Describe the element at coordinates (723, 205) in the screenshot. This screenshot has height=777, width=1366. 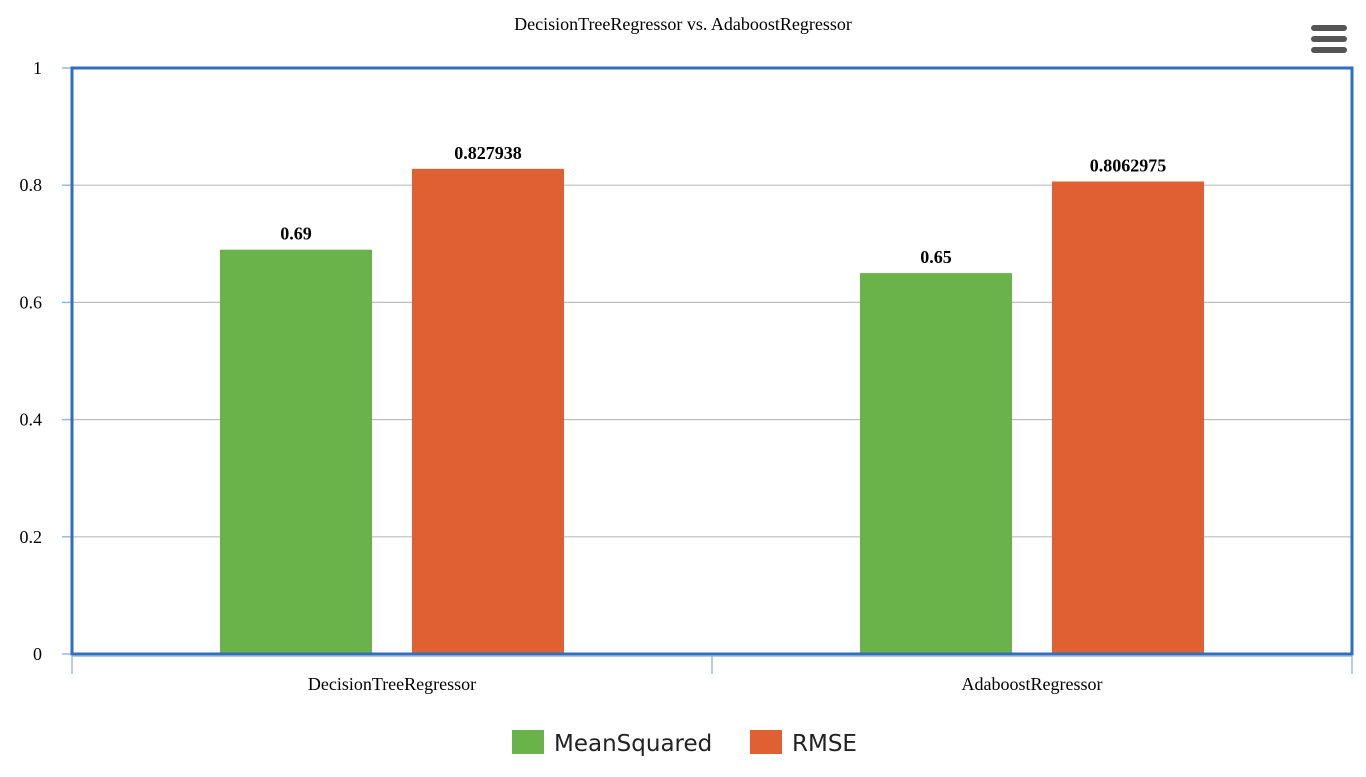
I see `data-labels: 0.69 0.827938 0.65 0.8062975` at that location.